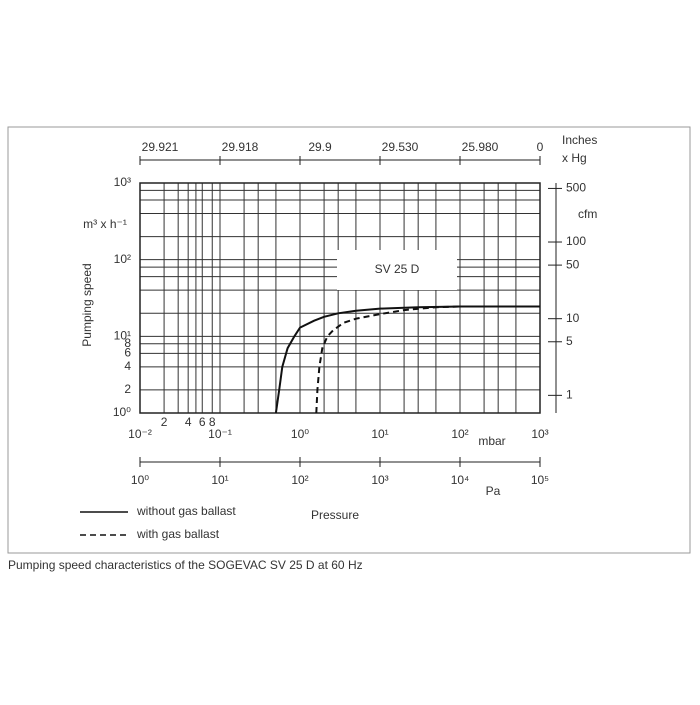 The width and height of the screenshot is (700, 705). I want to click on pa-tick-label: 10³, so click(379, 480).